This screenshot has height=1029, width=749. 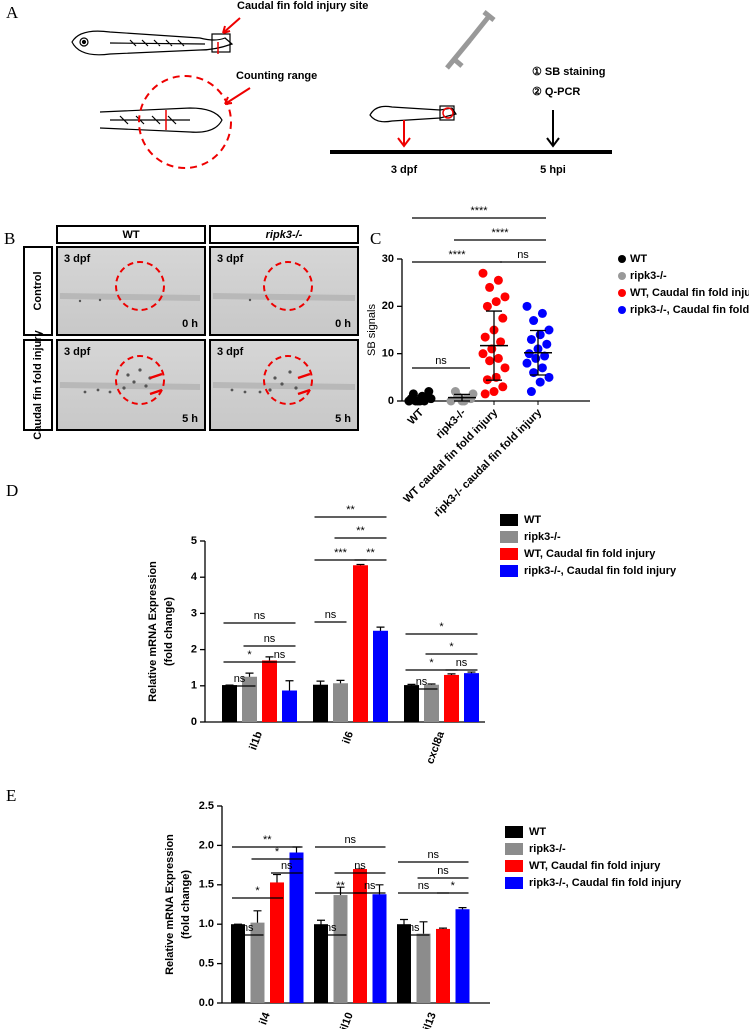 What do you see at coordinates (194, 613) in the screenshot?
I see `y-tick-label: 3` at bounding box center [194, 613].